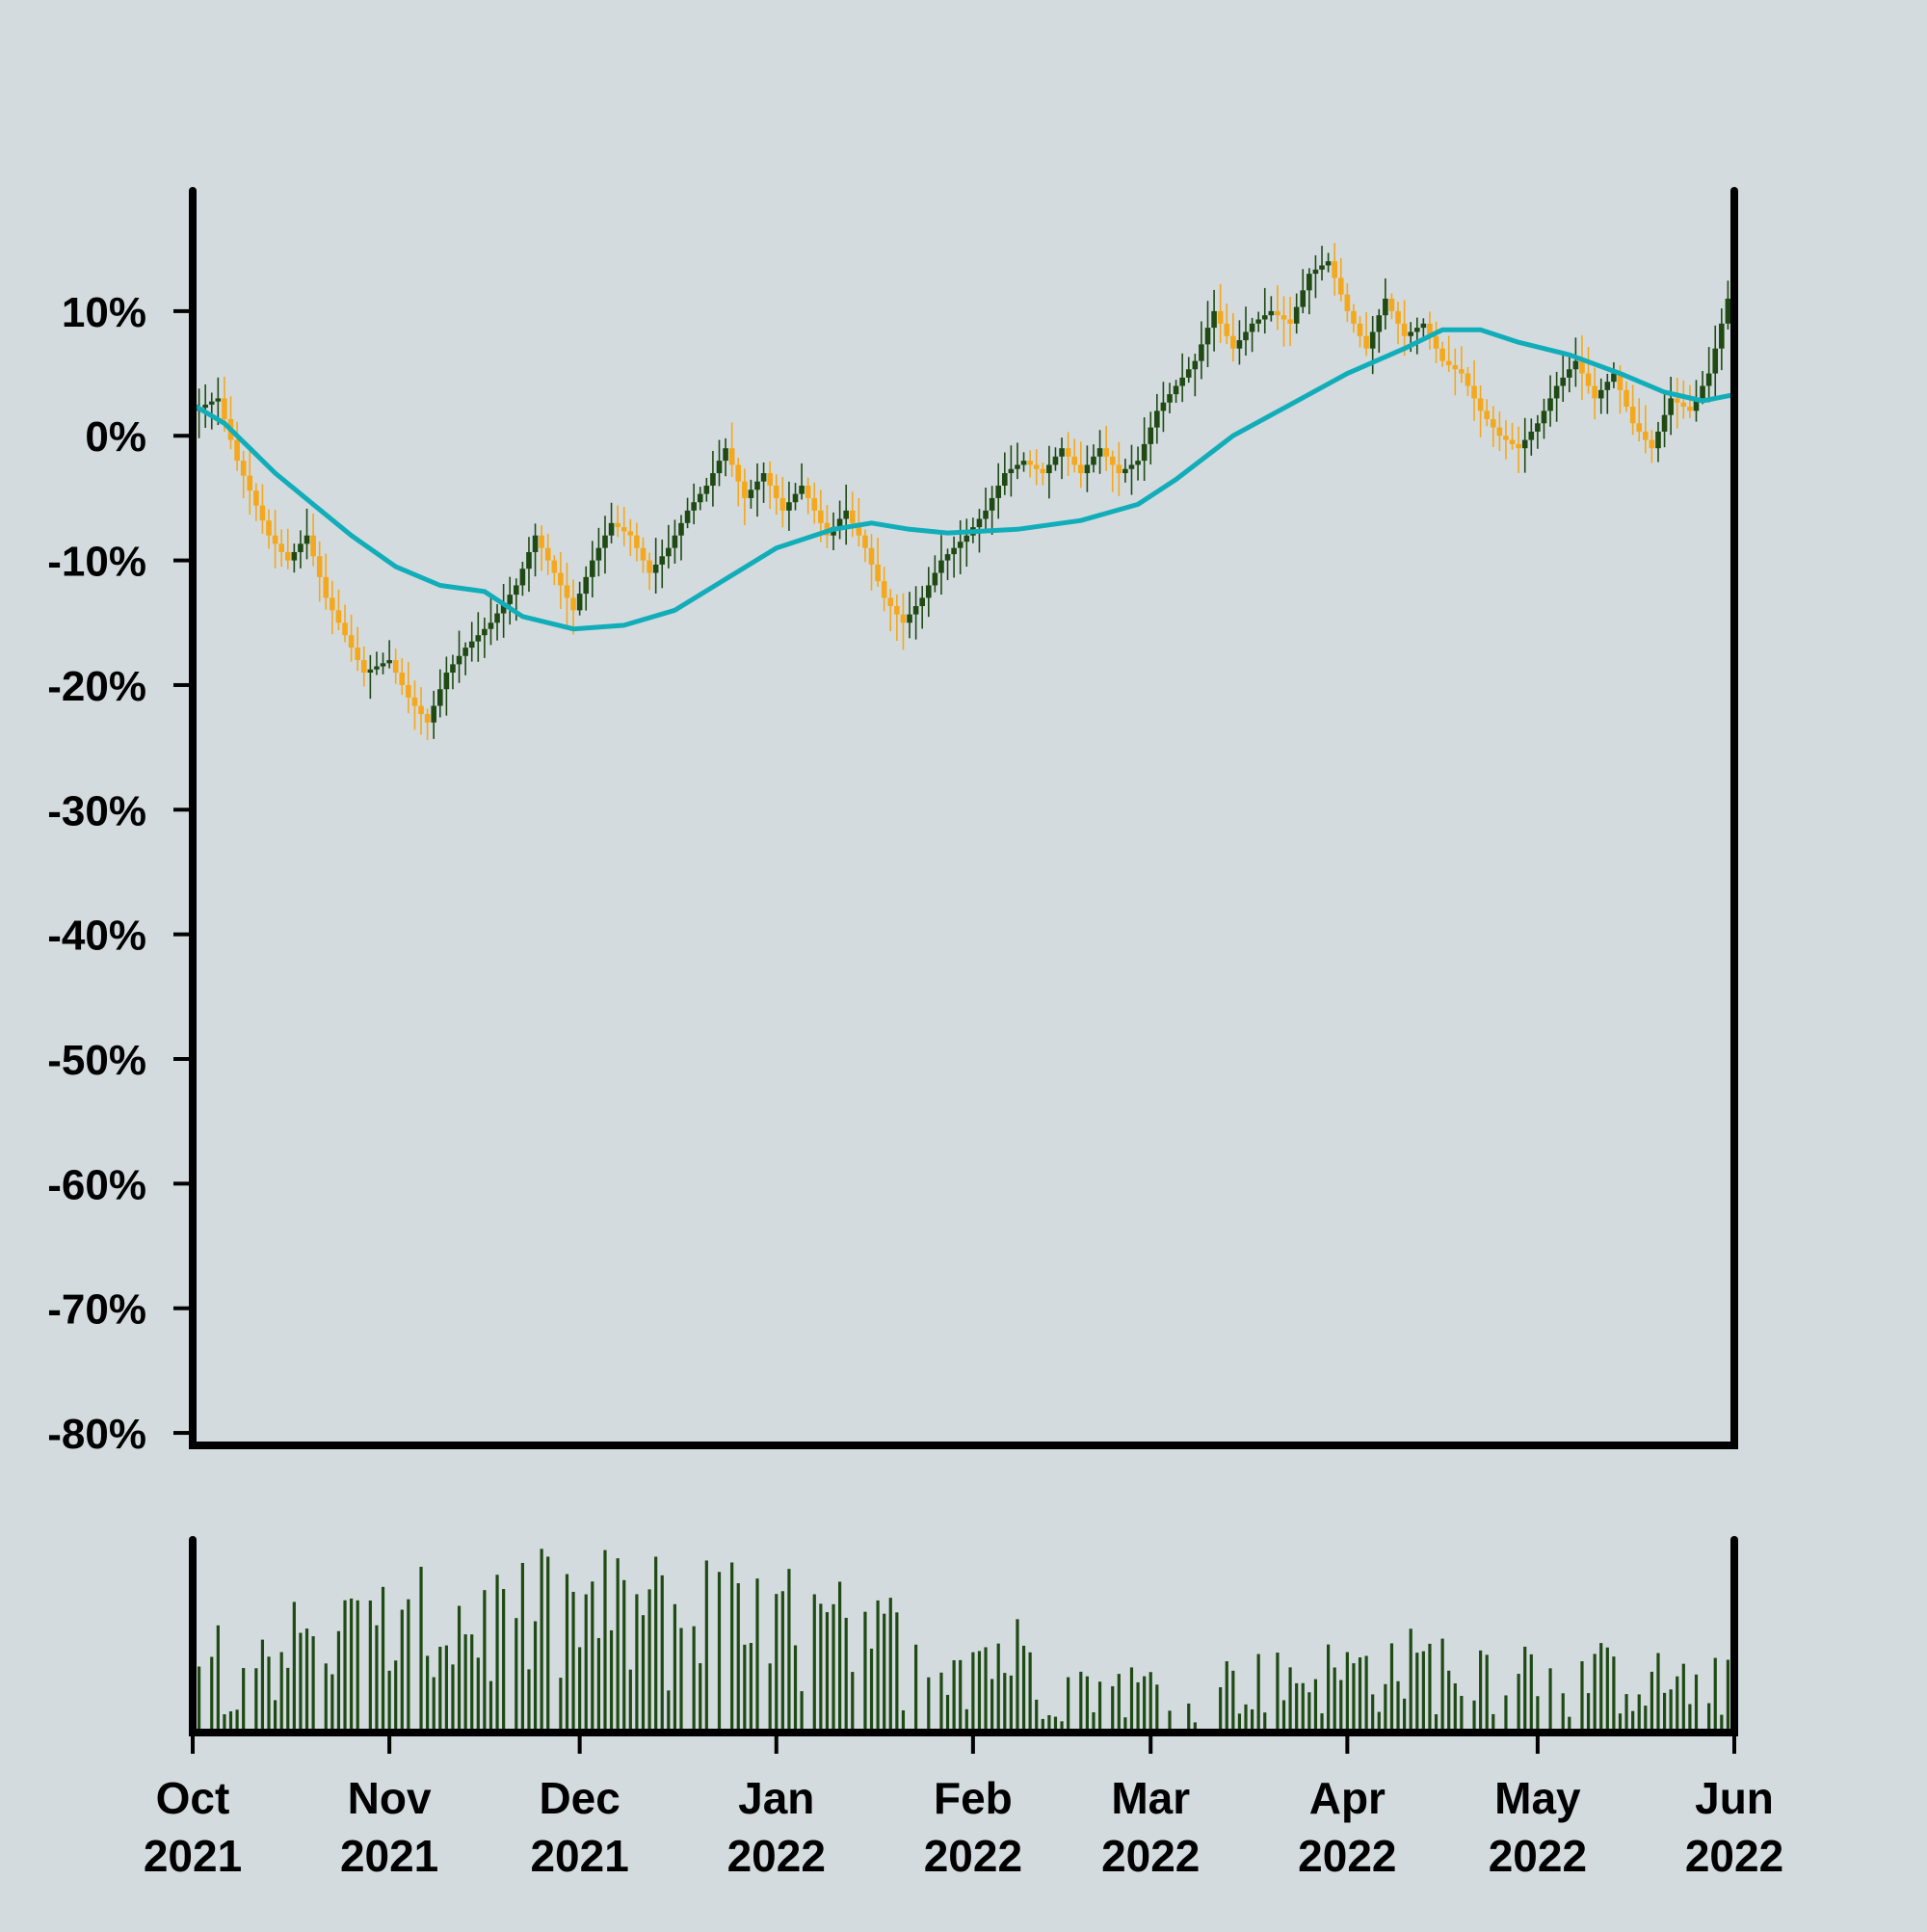  Describe the element at coordinates (1150, 1798) in the screenshot. I see `x-tick-month: Mar` at that location.